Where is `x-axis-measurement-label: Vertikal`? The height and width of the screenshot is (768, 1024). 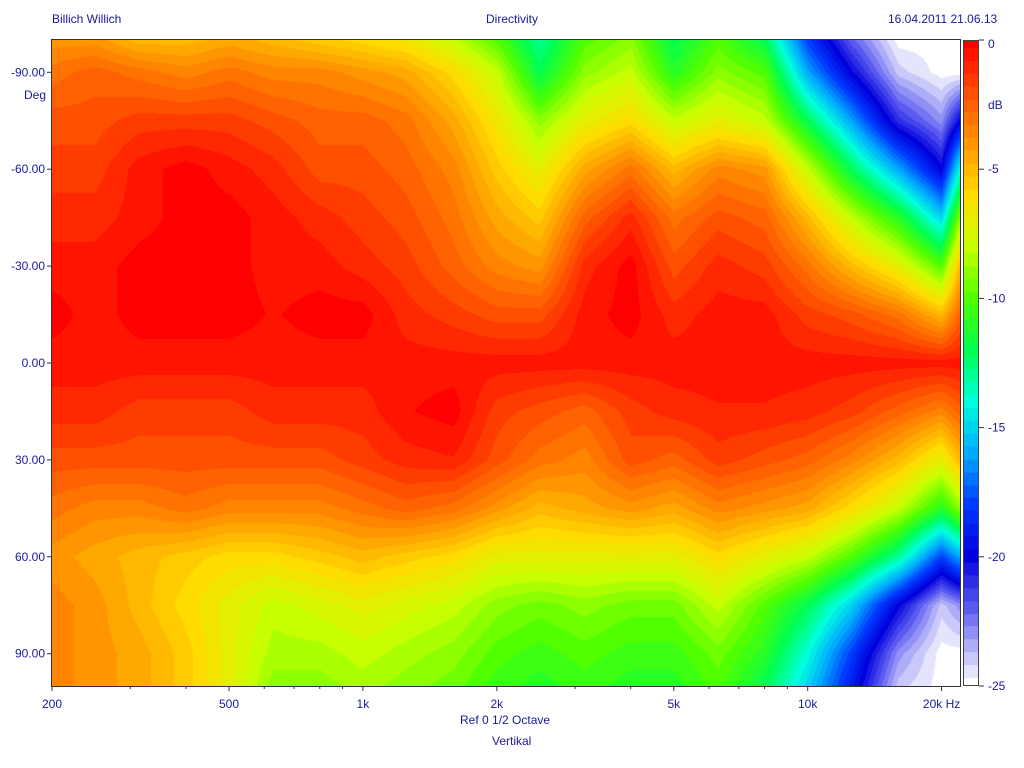 x-axis-measurement-label: Vertikal is located at coordinates (512, 741).